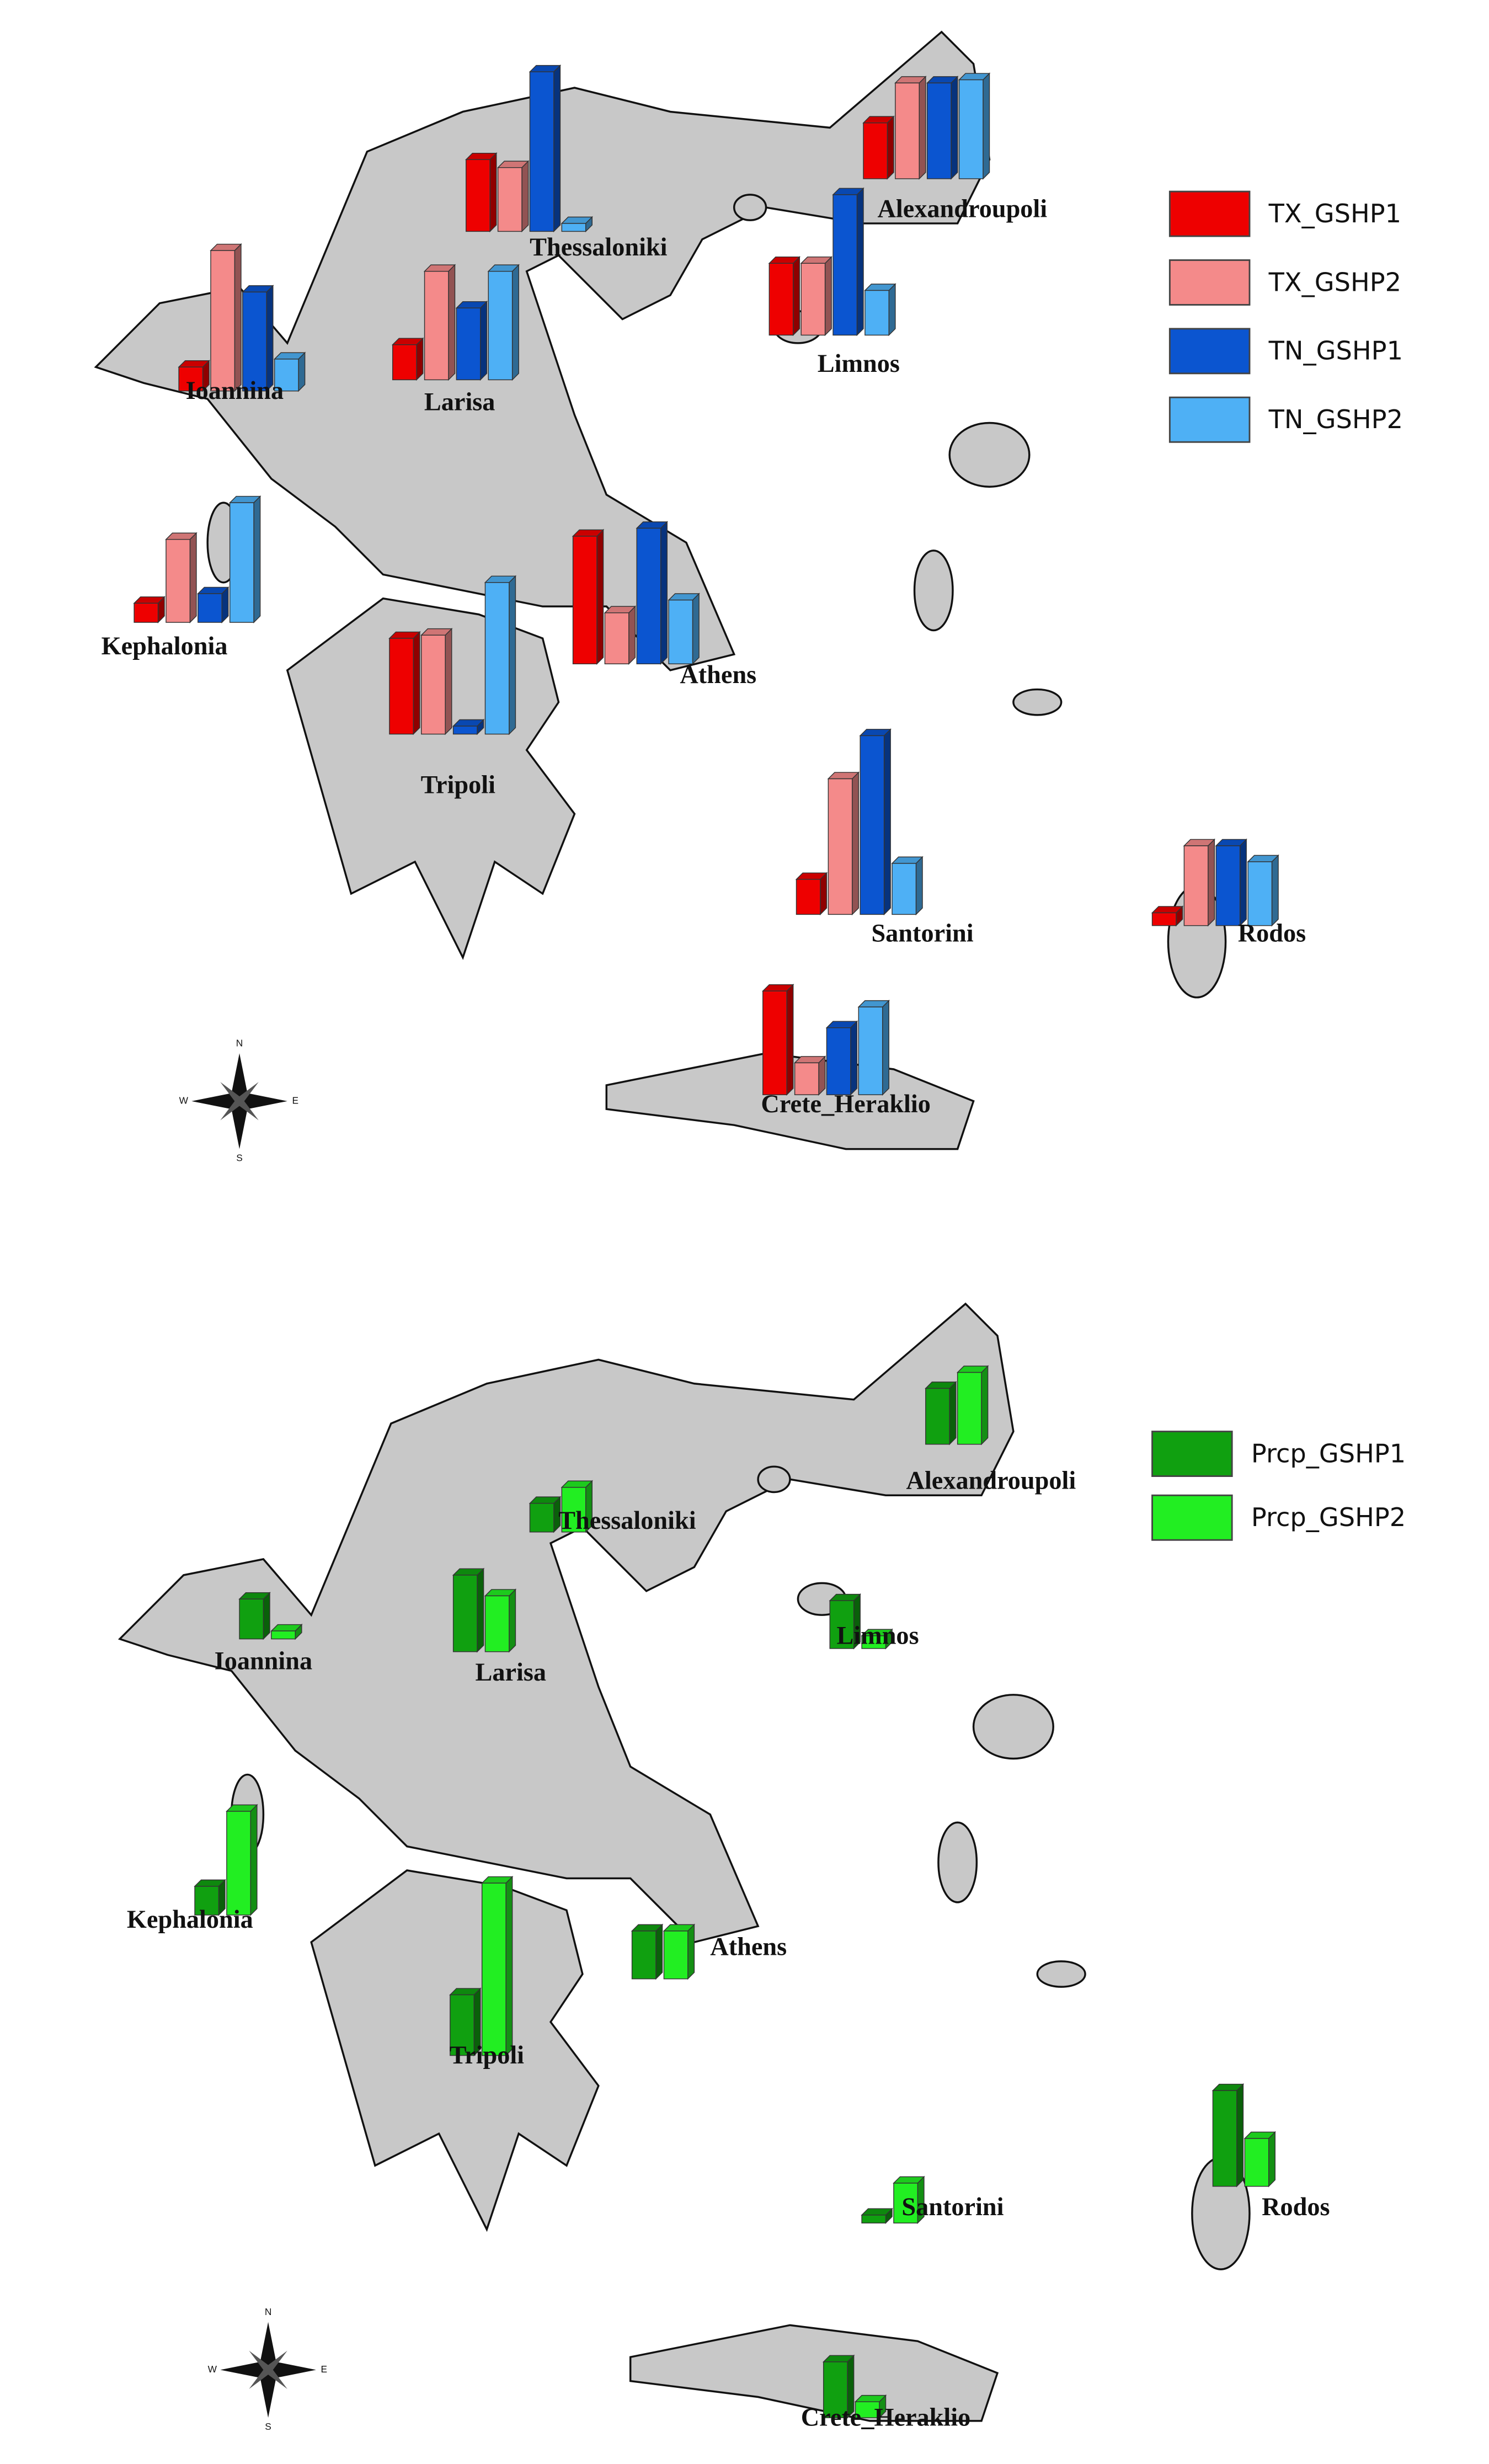 The image size is (1489, 2464). What do you see at coordinates (1335, 351) in the screenshot?
I see `legend-label: TN_GSHP1` at bounding box center [1335, 351].